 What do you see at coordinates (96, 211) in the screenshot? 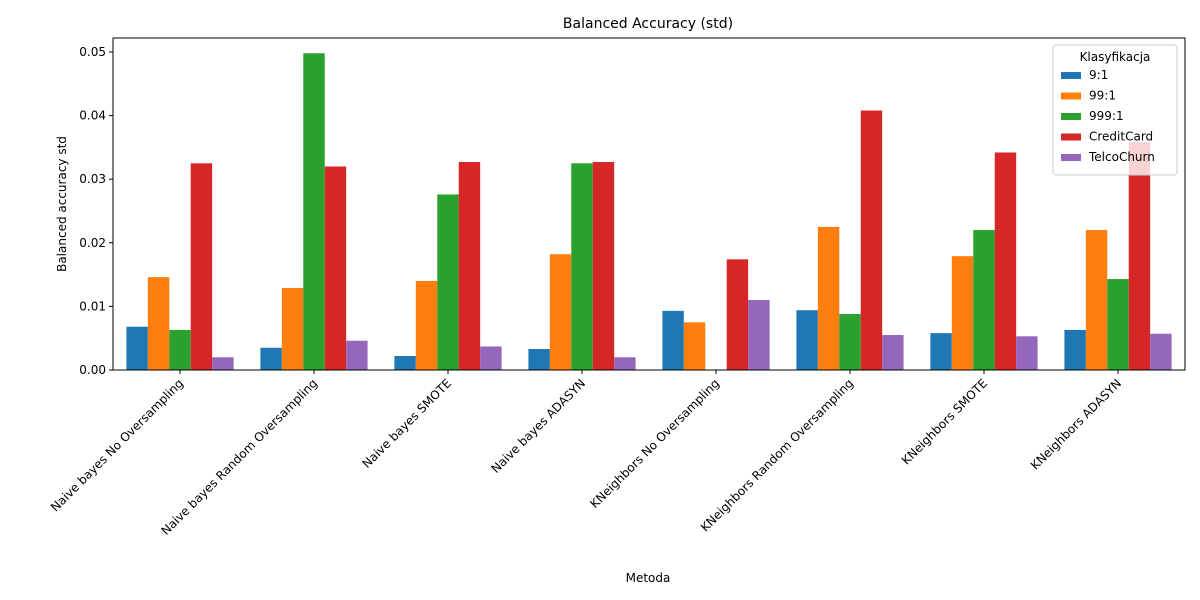
I see `y-axis: 0.00 0.01 0.02 0.03 0.04 0.05` at bounding box center [96, 211].